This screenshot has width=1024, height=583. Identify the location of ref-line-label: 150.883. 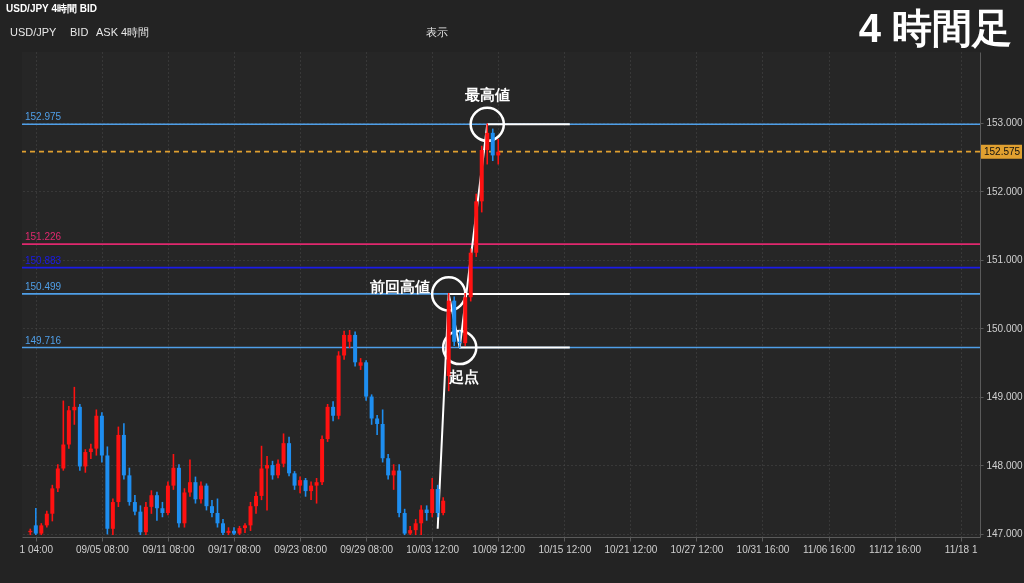
(43, 260).